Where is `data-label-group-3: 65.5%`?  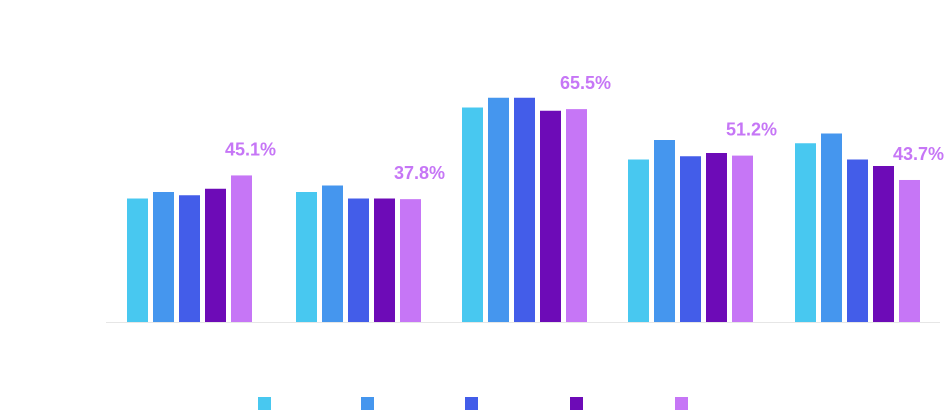
data-label-group-3: 65.5% is located at coordinates (585, 83).